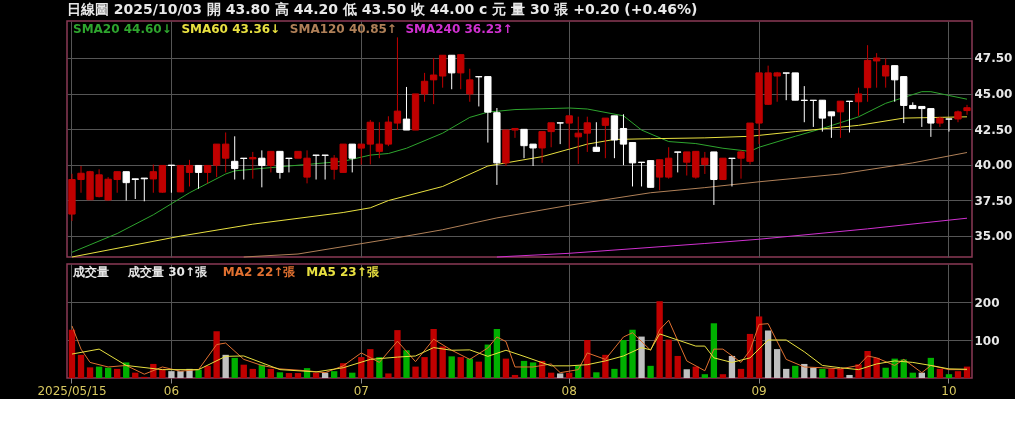  I want to click on text: MA5 23↑張, so click(343, 272).